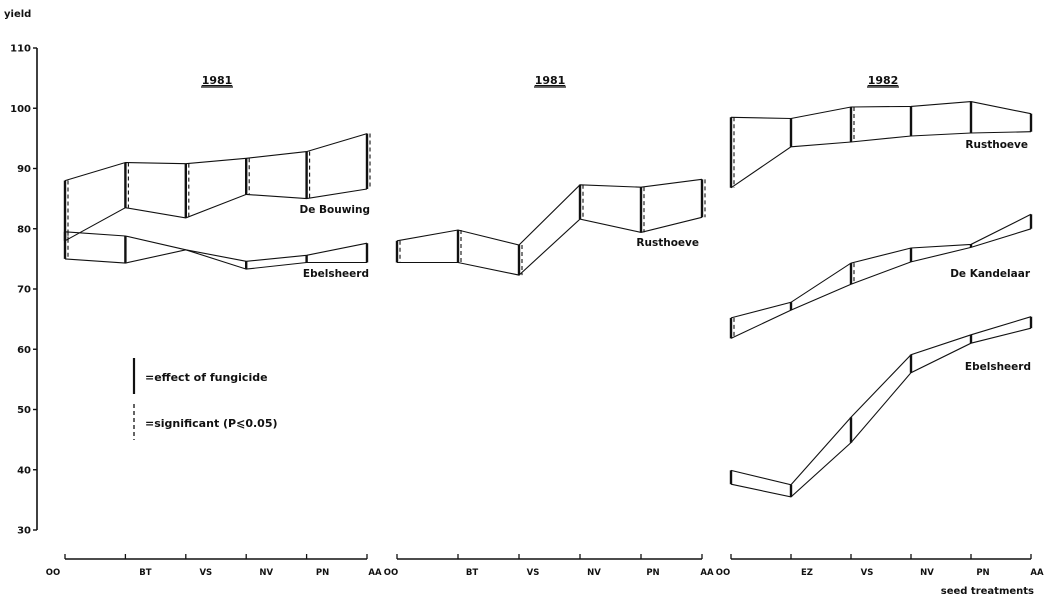  Describe the element at coordinates (883, 80) in the screenshot. I see `panel-year-label: 1982` at that location.